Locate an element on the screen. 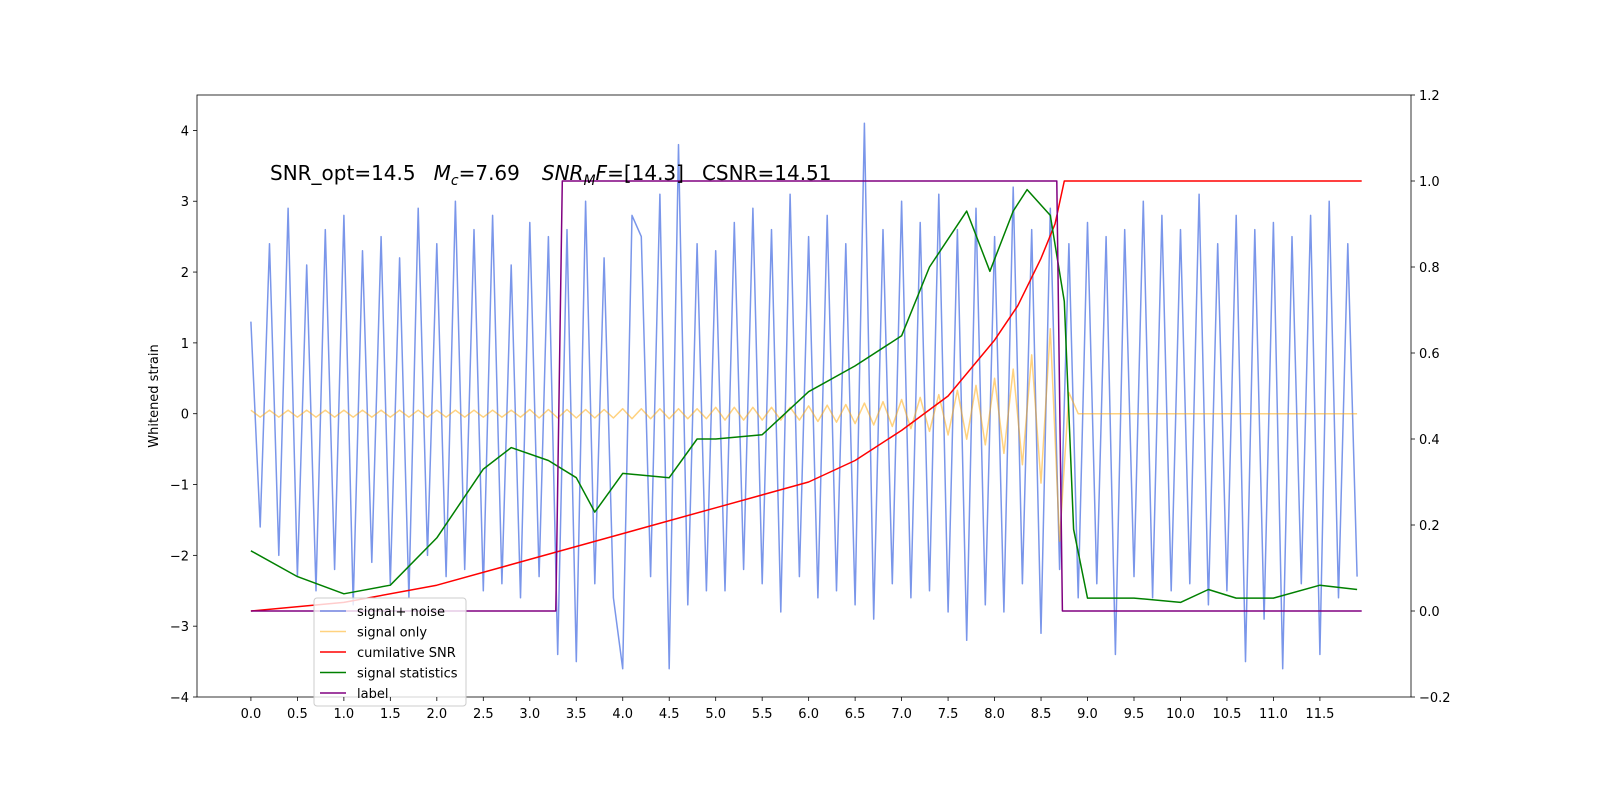 This screenshot has width=1600, height=800. x-tick-label: 11.5 is located at coordinates (1319, 714).